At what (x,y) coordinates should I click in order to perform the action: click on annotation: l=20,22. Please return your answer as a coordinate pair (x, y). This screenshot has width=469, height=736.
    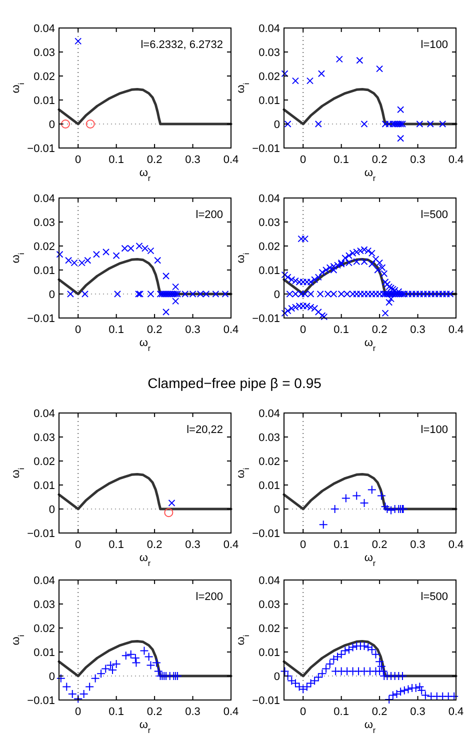
    Looking at the image, I should click on (204, 430).